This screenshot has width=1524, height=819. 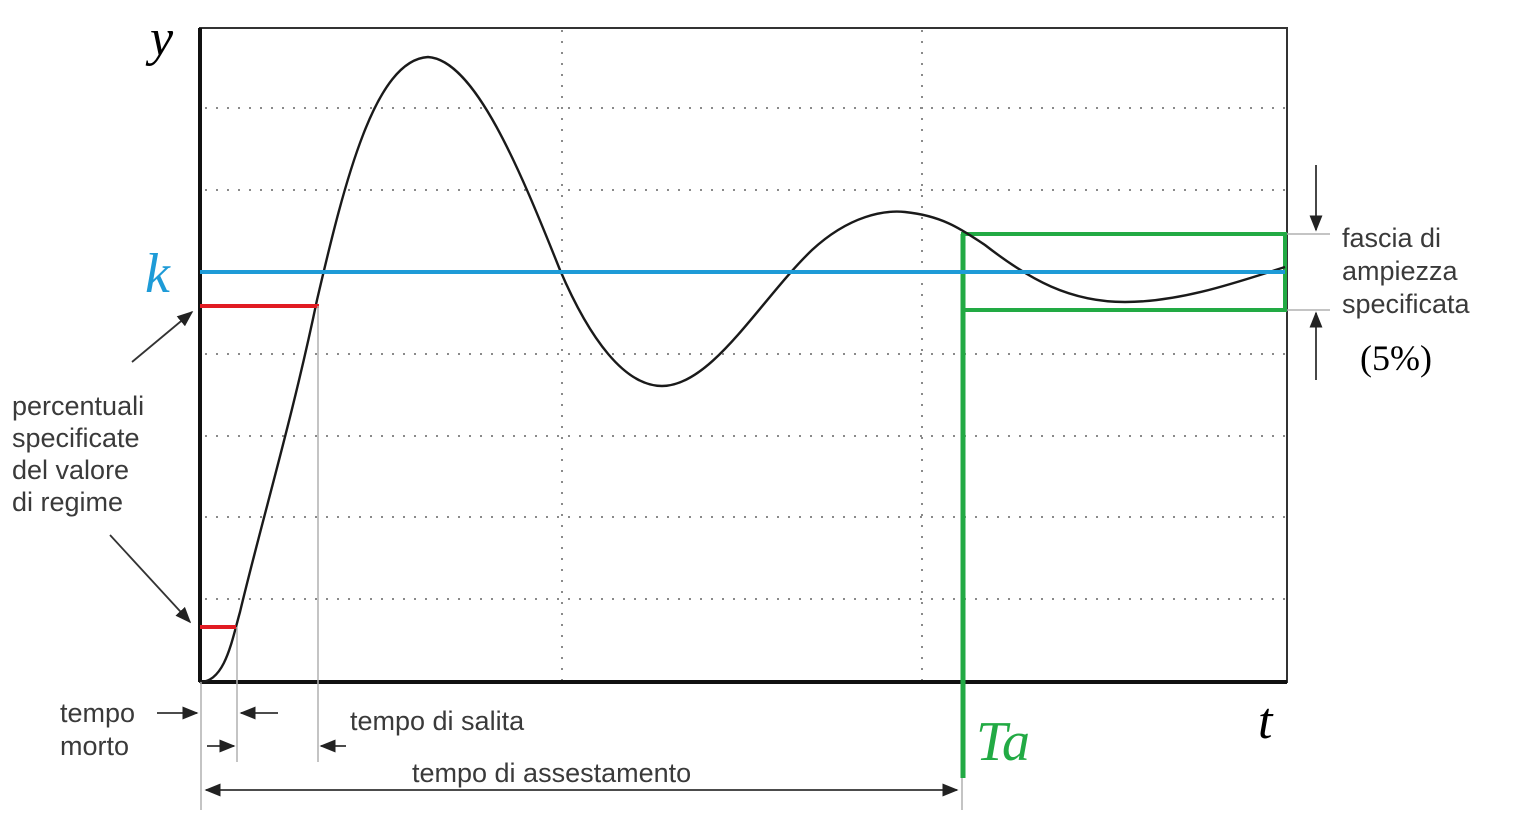 What do you see at coordinates (437, 721) in the screenshot?
I see `rise-time-label: tempo di salita` at bounding box center [437, 721].